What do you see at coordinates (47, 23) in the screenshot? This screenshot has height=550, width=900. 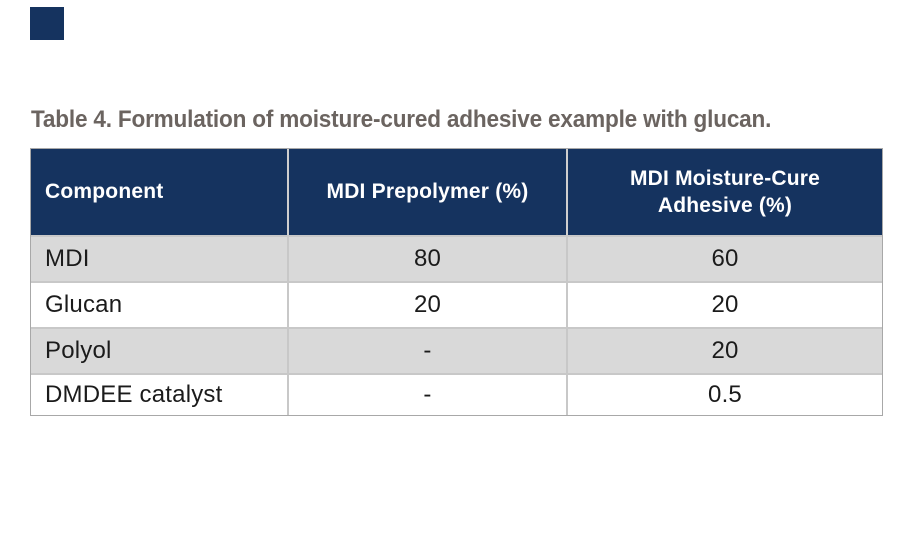 I see `page-fragment-block` at bounding box center [47, 23].